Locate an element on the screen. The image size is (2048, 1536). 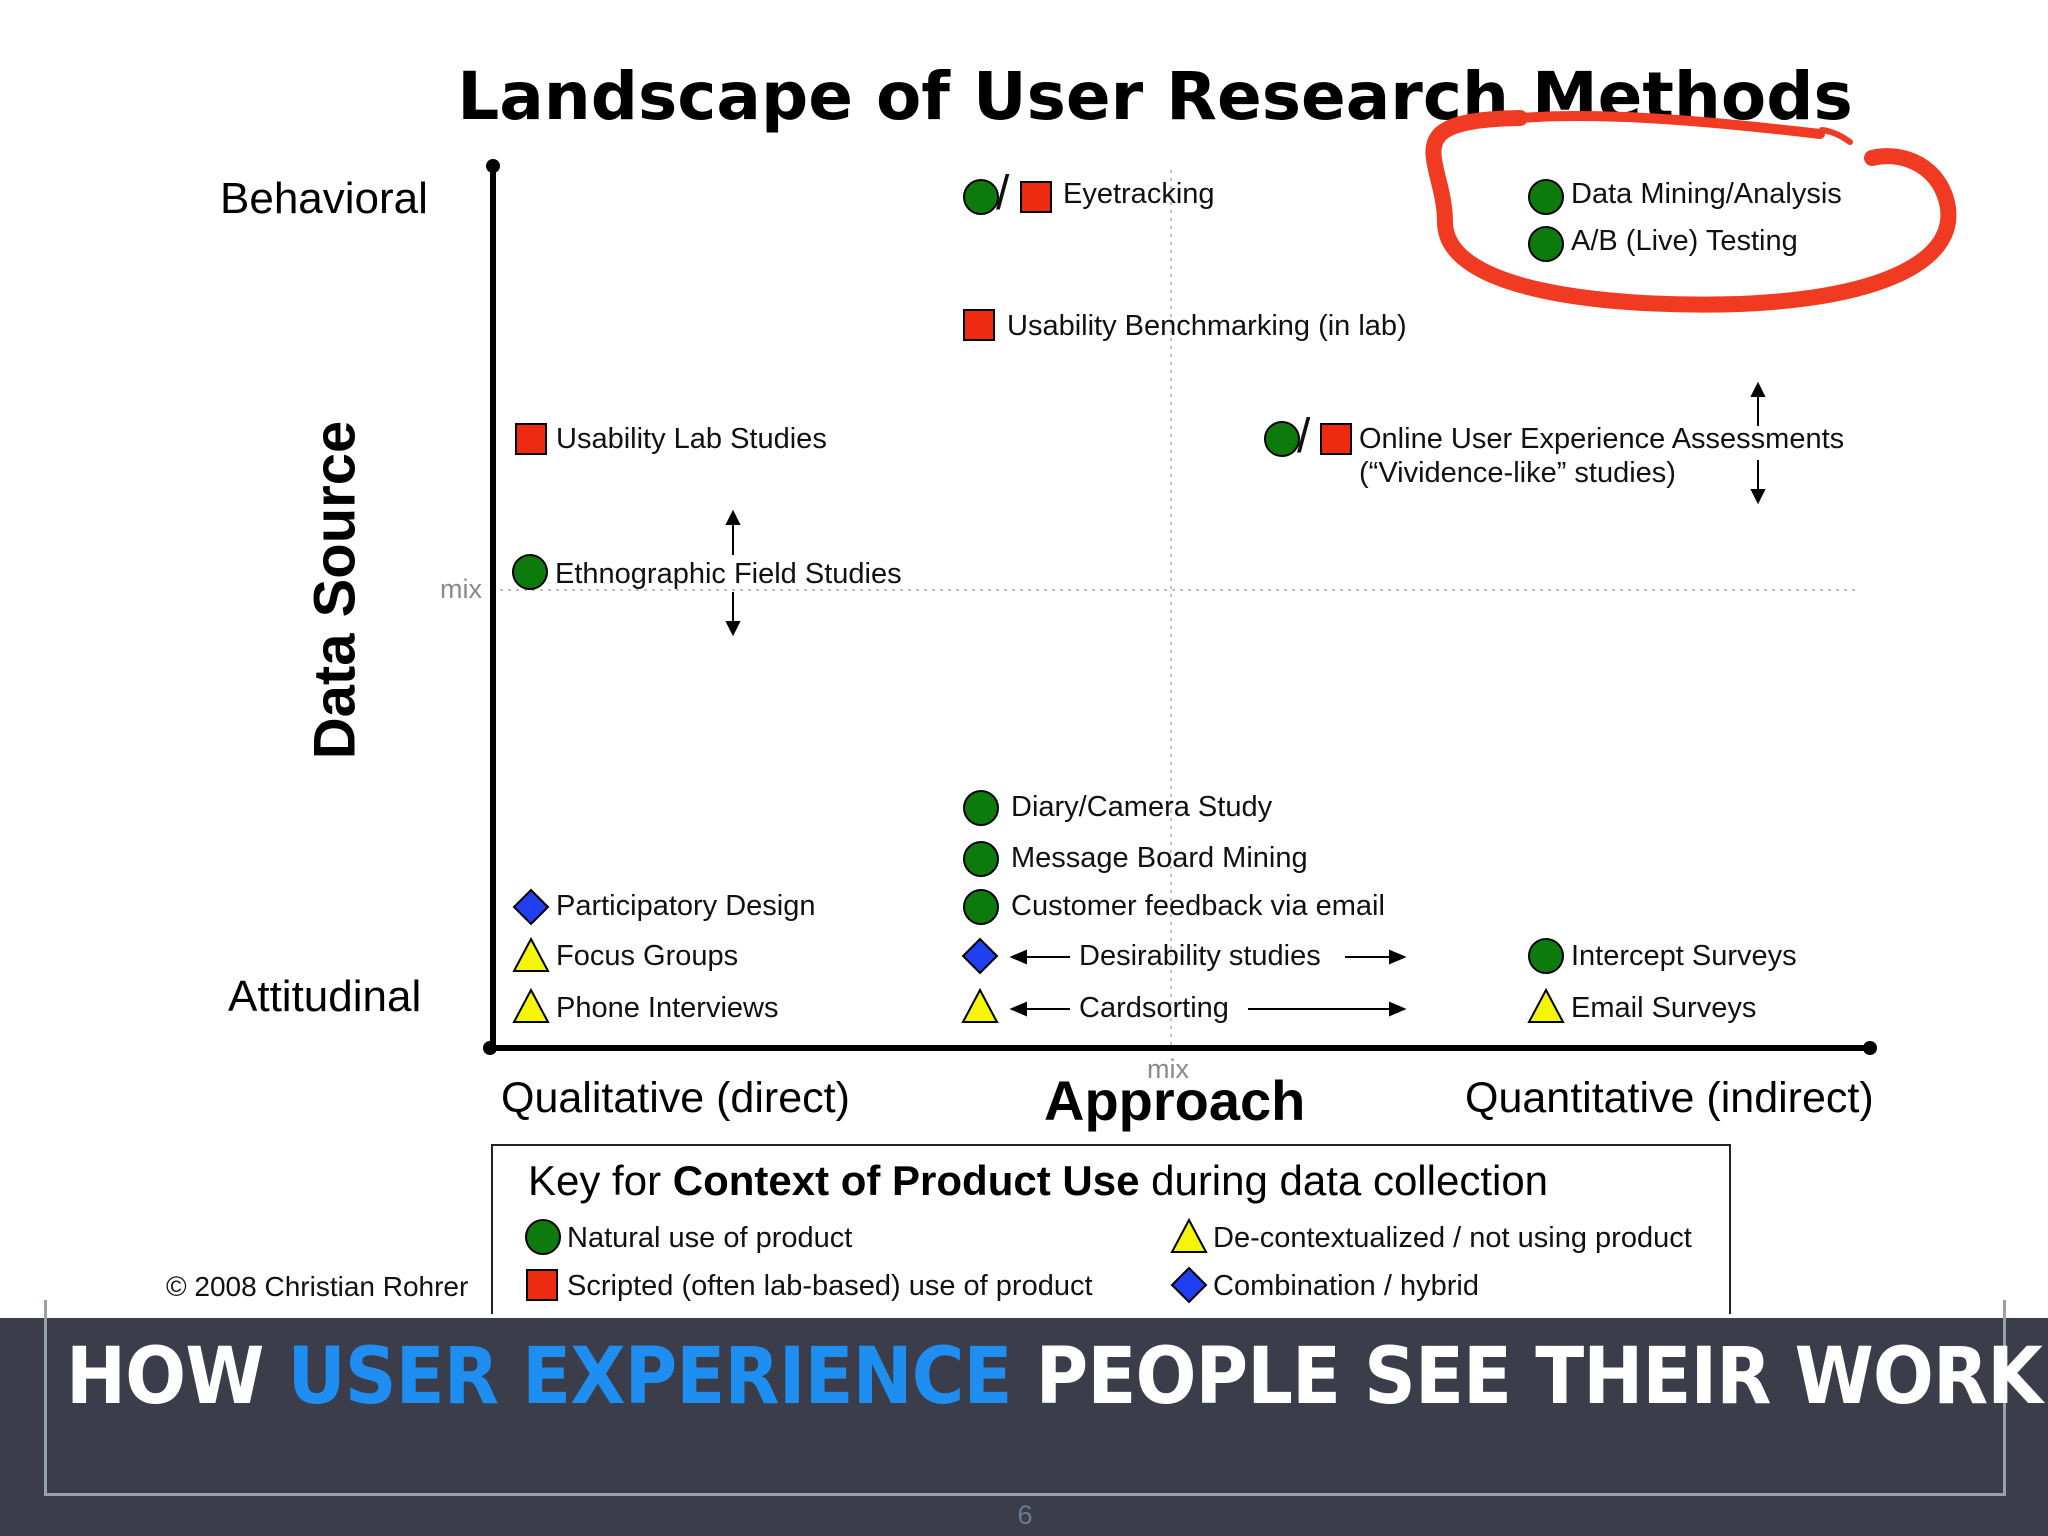
x-axis-right-label: Quantitative (indirect) is located at coordinates (1669, 1098).